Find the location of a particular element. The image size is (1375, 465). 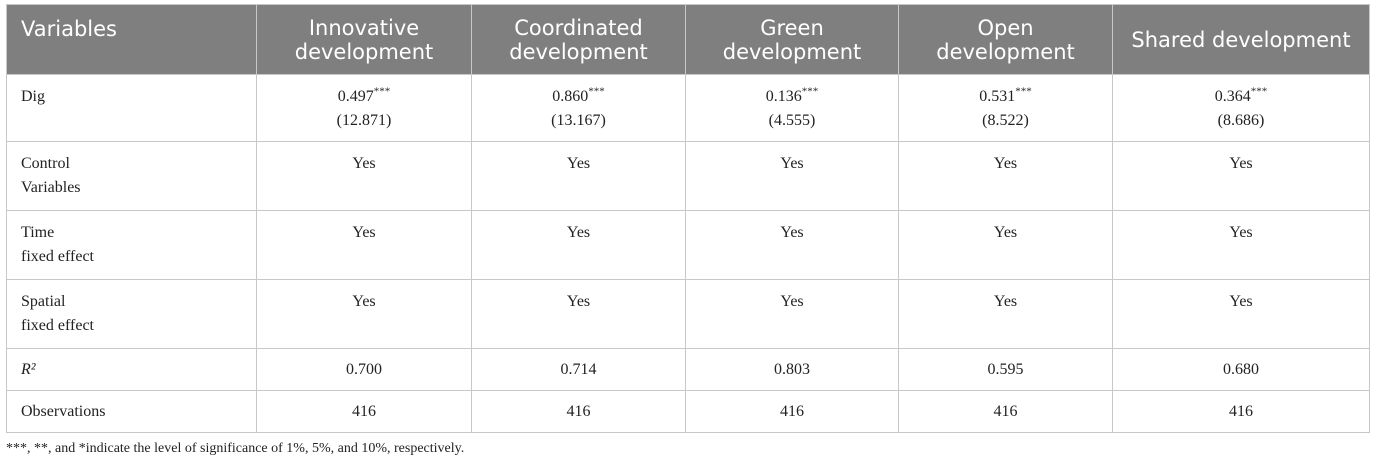

coefficient: 0.860 is located at coordinates (570, 96).